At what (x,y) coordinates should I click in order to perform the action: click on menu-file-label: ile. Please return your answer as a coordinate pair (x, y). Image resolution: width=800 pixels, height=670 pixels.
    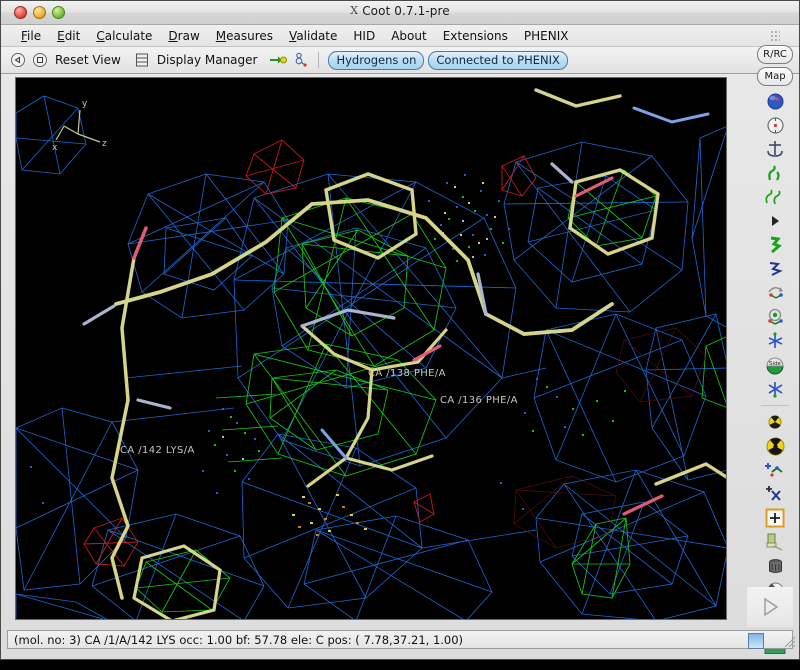
    Looking at the image, I should click on (34, 35).